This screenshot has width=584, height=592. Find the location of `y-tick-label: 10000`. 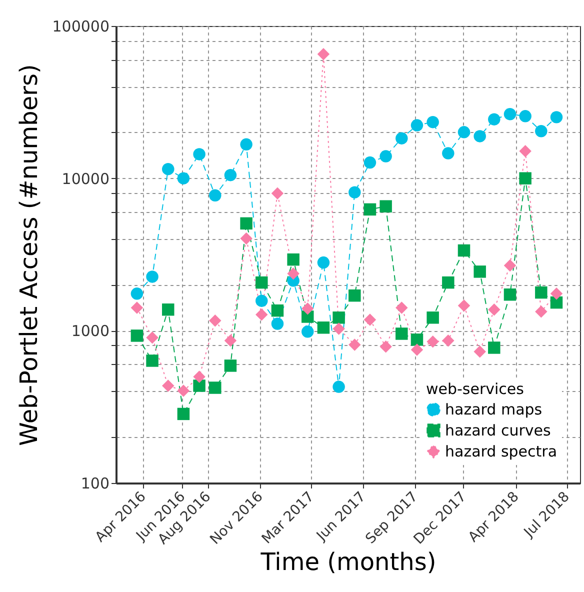

y-tick-label: 10000 is located at coordinates (86, 179).